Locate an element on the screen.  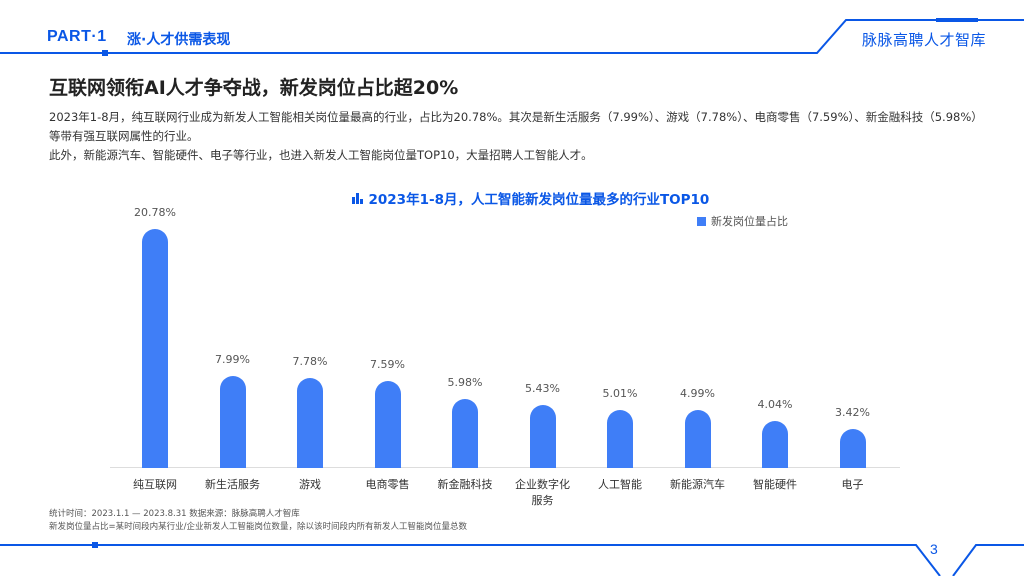
category-label: 纯互联网 is located at coordinates (155, 484).